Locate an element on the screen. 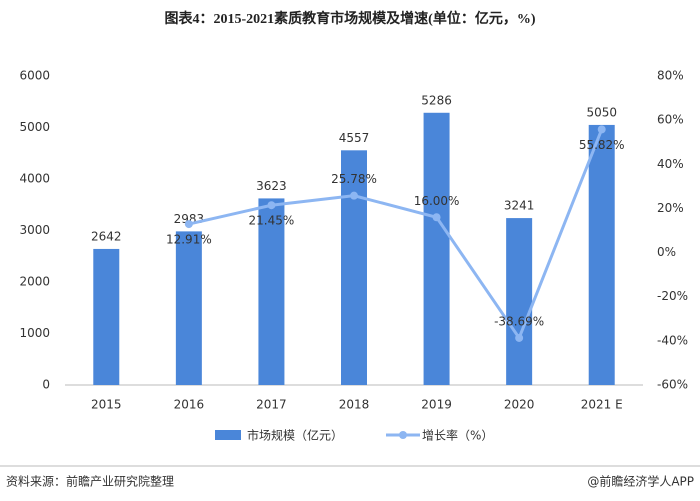 This screenshot has height=501, width=700. chart-title: 图表4：2015-2021素质教育市场规模及增速(单位：亿元，%) is located at coordinates (350, 18).